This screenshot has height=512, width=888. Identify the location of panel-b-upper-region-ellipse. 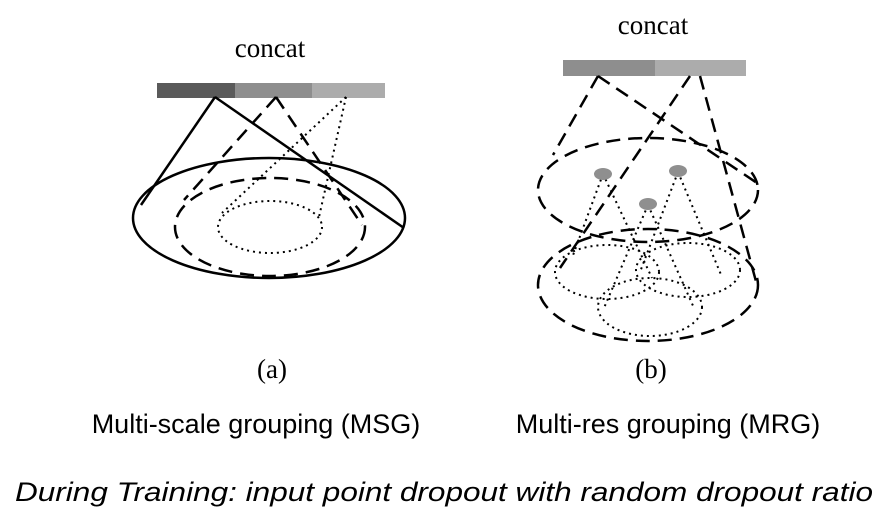
(648, 190).